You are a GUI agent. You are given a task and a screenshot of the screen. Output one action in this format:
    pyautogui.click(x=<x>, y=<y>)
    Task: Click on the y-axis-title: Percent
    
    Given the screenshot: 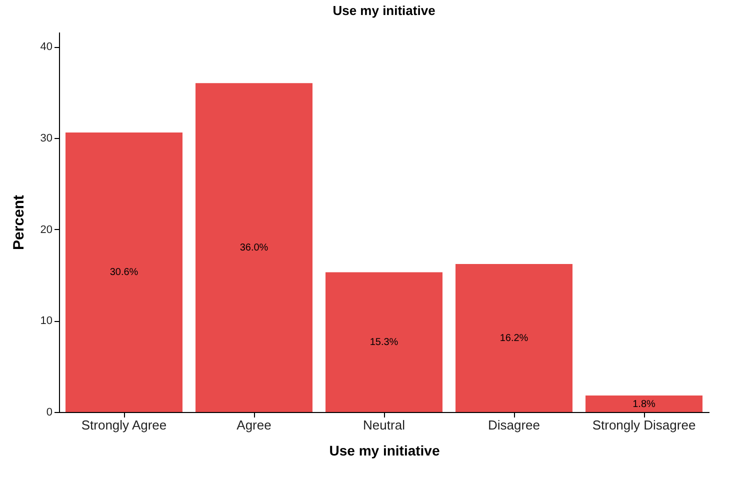 What is the action you would take?
    pyautogui.click(x=19, y=222)
    